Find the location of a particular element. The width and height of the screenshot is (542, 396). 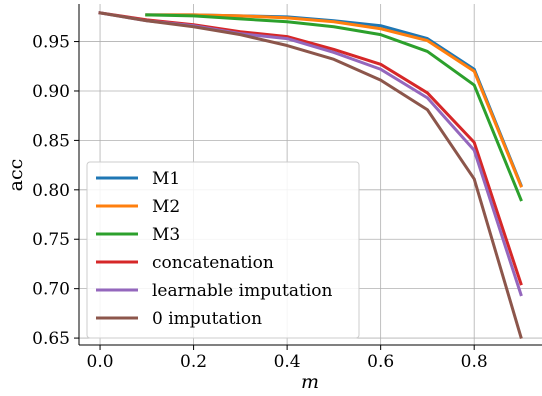

y-axis-title: acc is located at coordinates (16, 175).